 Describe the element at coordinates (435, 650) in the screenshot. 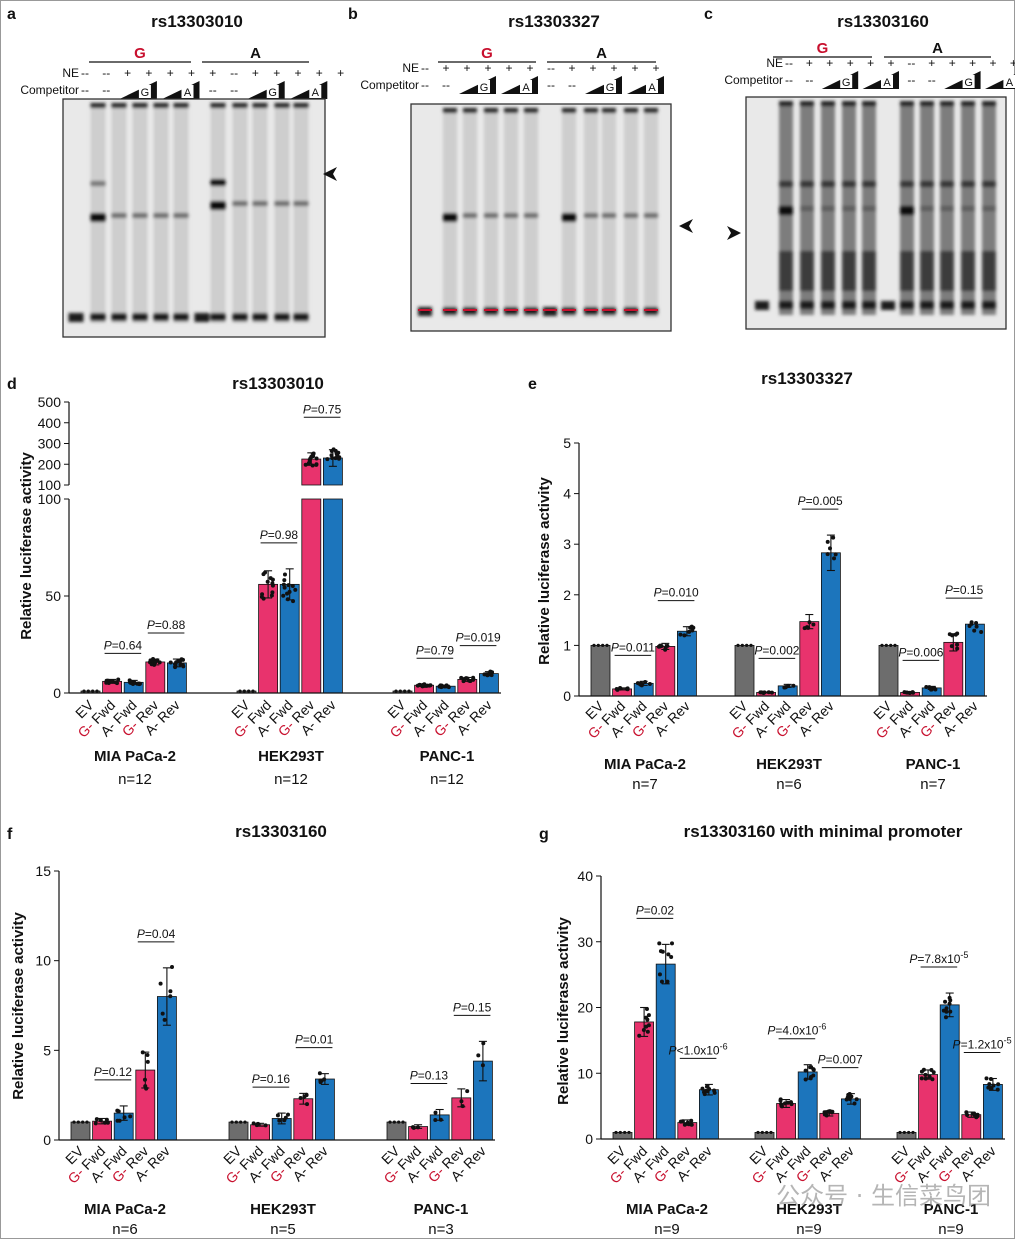

I see `p-value-label: P=0.79` at that location.